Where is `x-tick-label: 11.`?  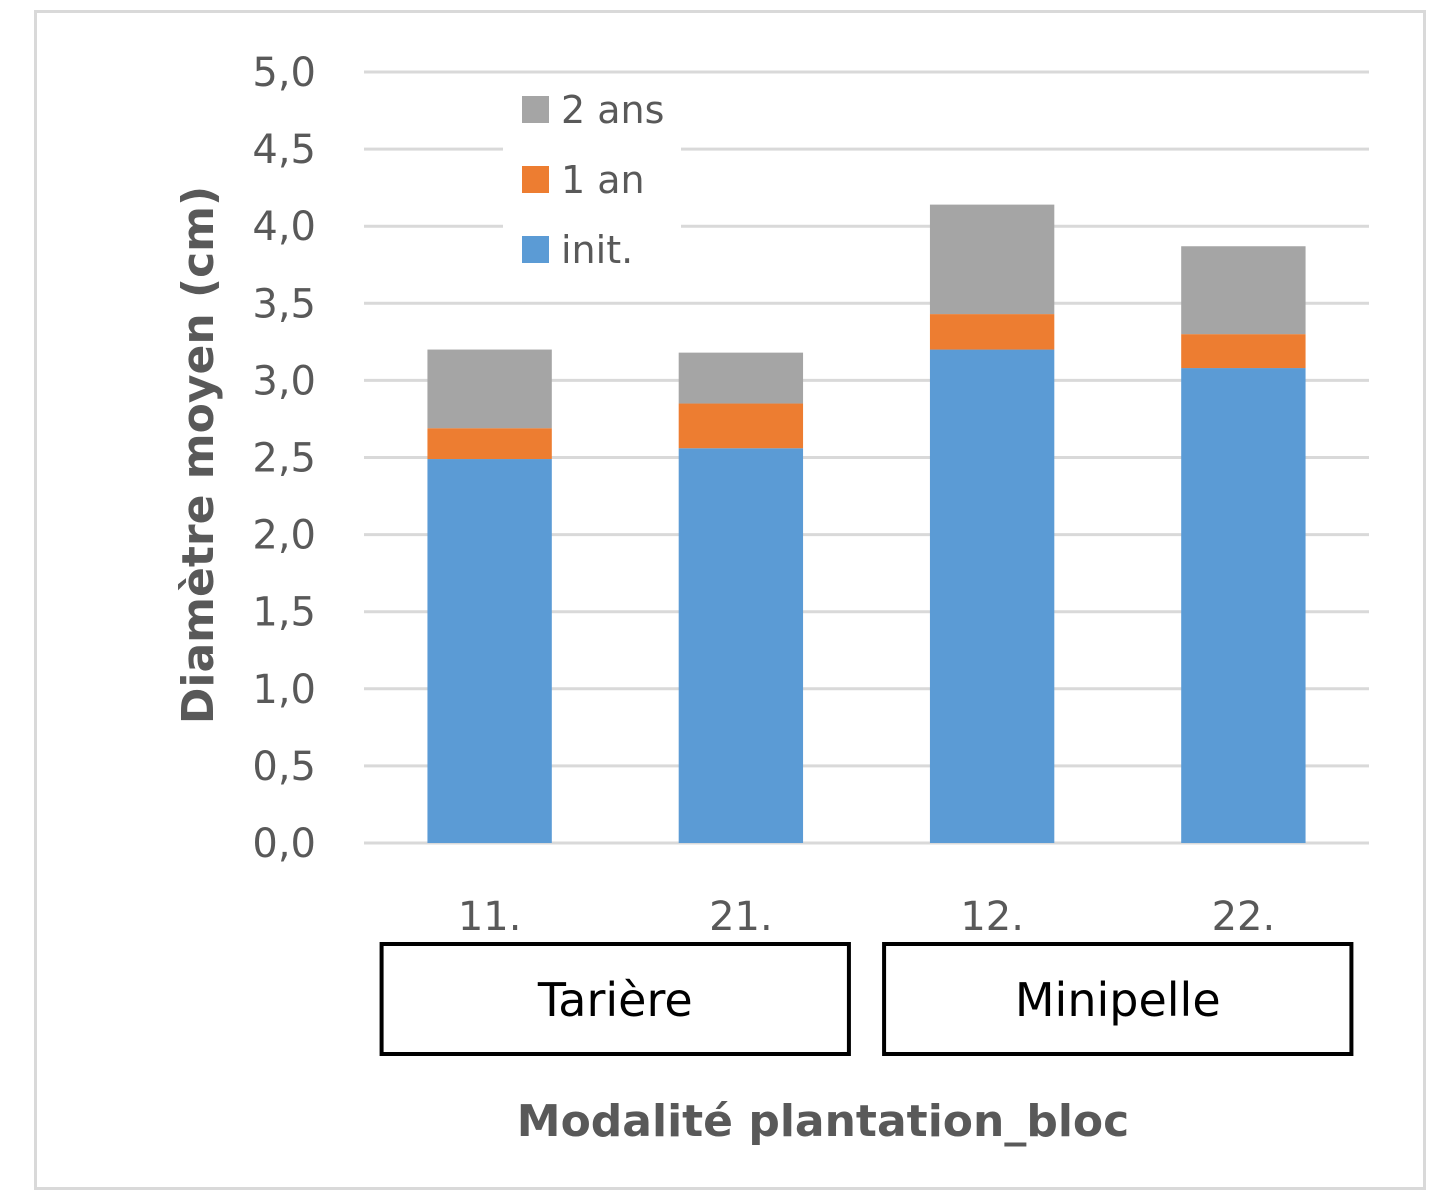
x-tick-label: 11. is located at coordinates (490, 917).